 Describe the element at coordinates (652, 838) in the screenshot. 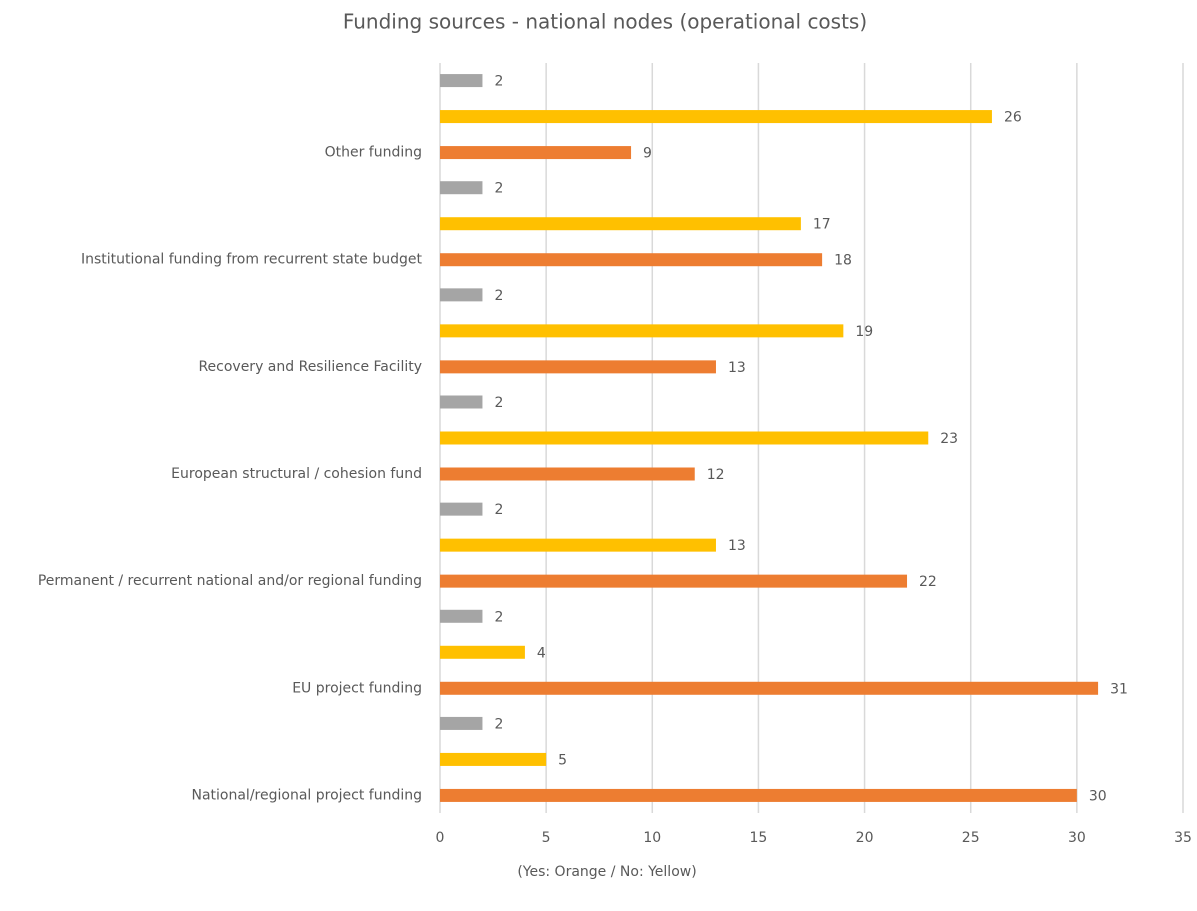

I see `x-tick-label: 10` at that location.